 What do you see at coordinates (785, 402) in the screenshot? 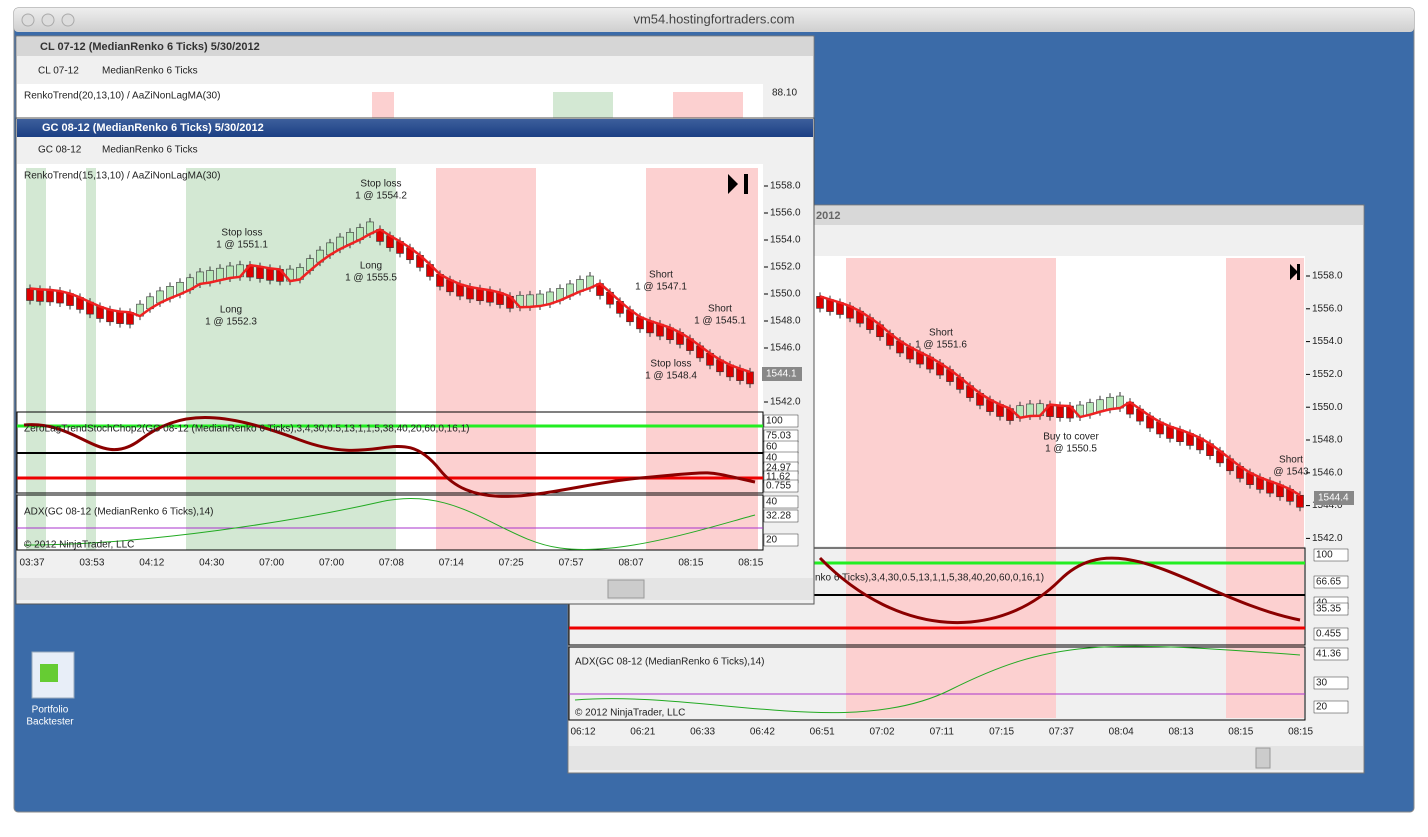
I see `y-tick-label: 1542.0` at bounding box center [785, 402].